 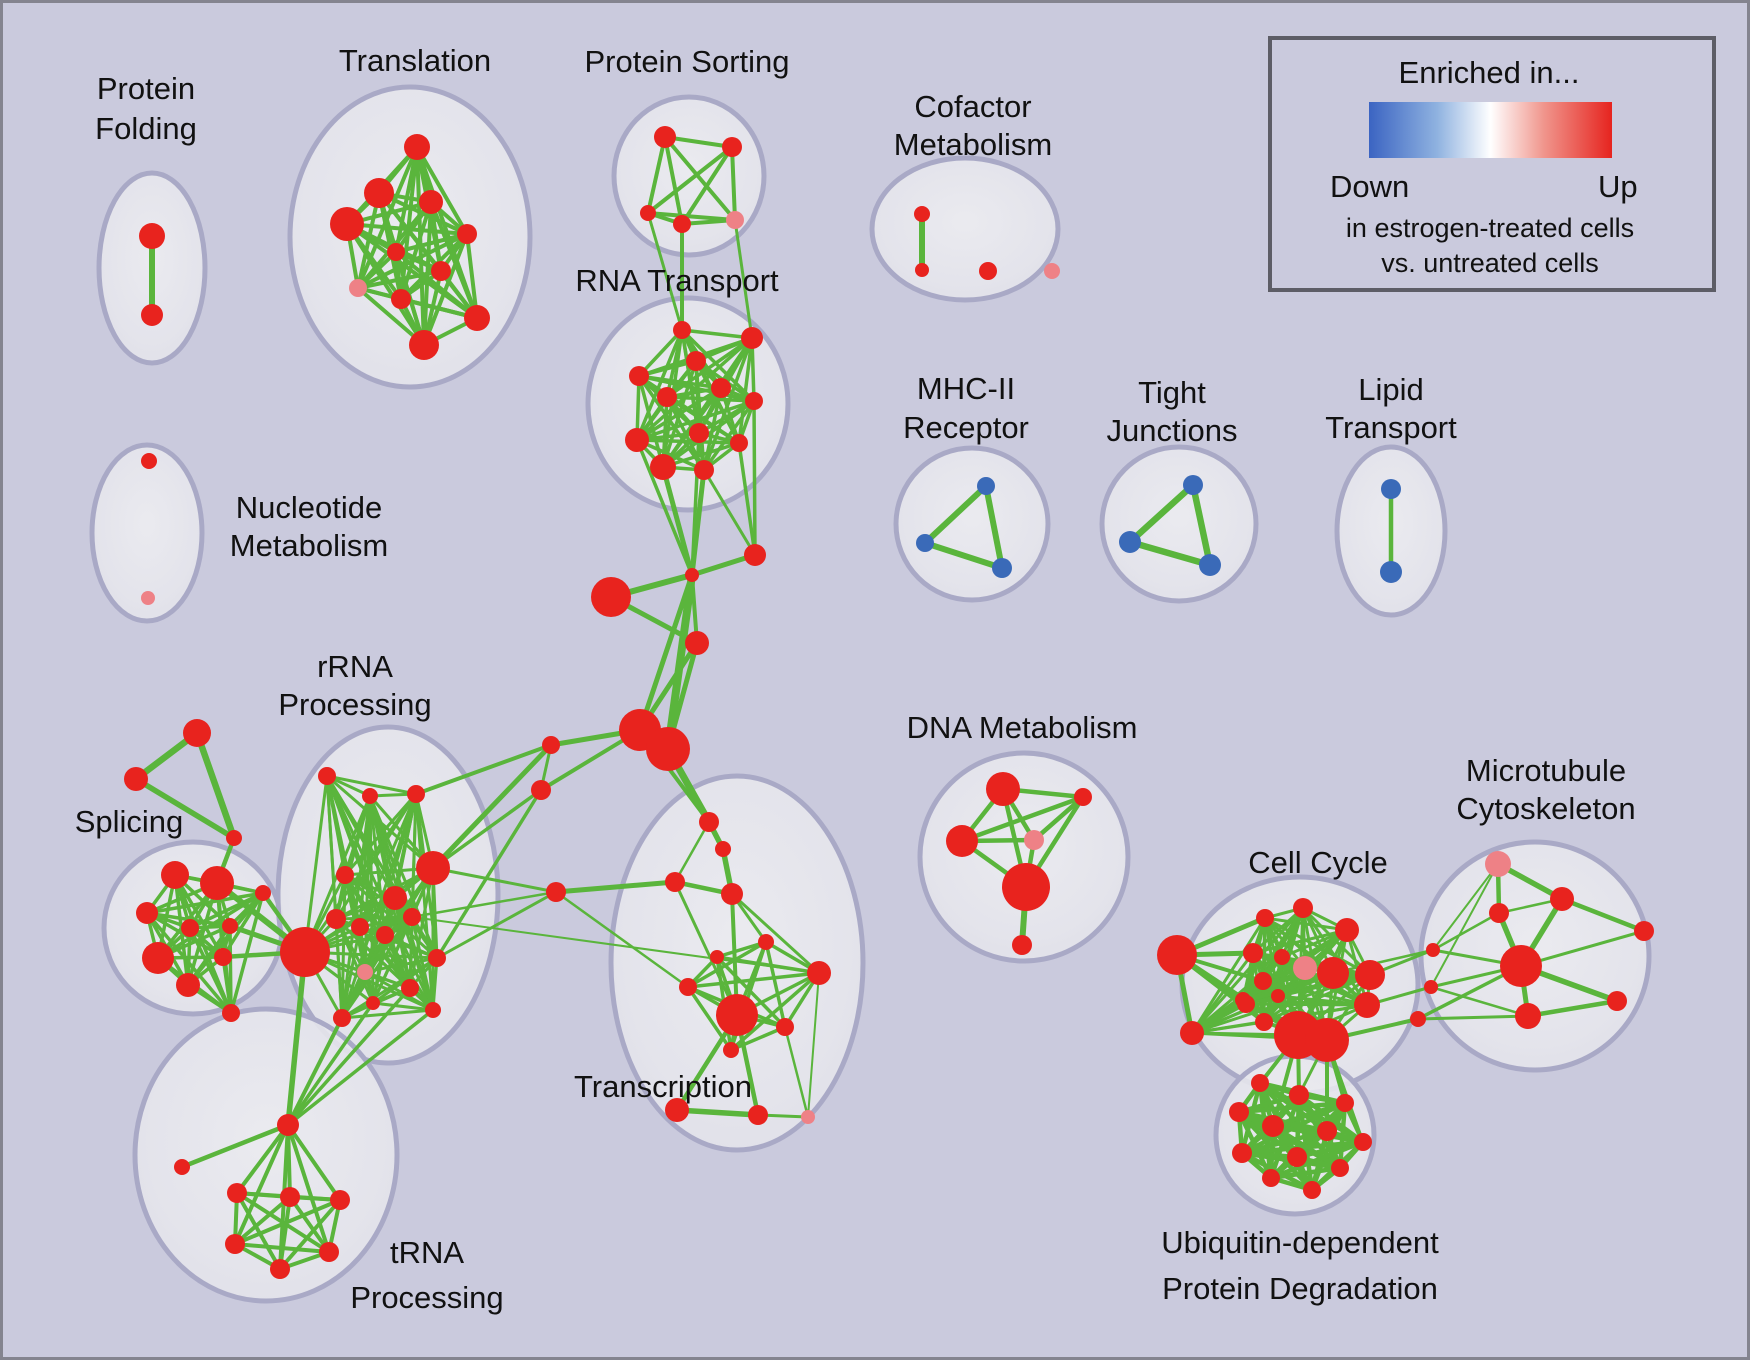 What do you see at coordinates (234, 838) in the screenshot?
I see `network-node-sc` at bounding box center [234, 838].